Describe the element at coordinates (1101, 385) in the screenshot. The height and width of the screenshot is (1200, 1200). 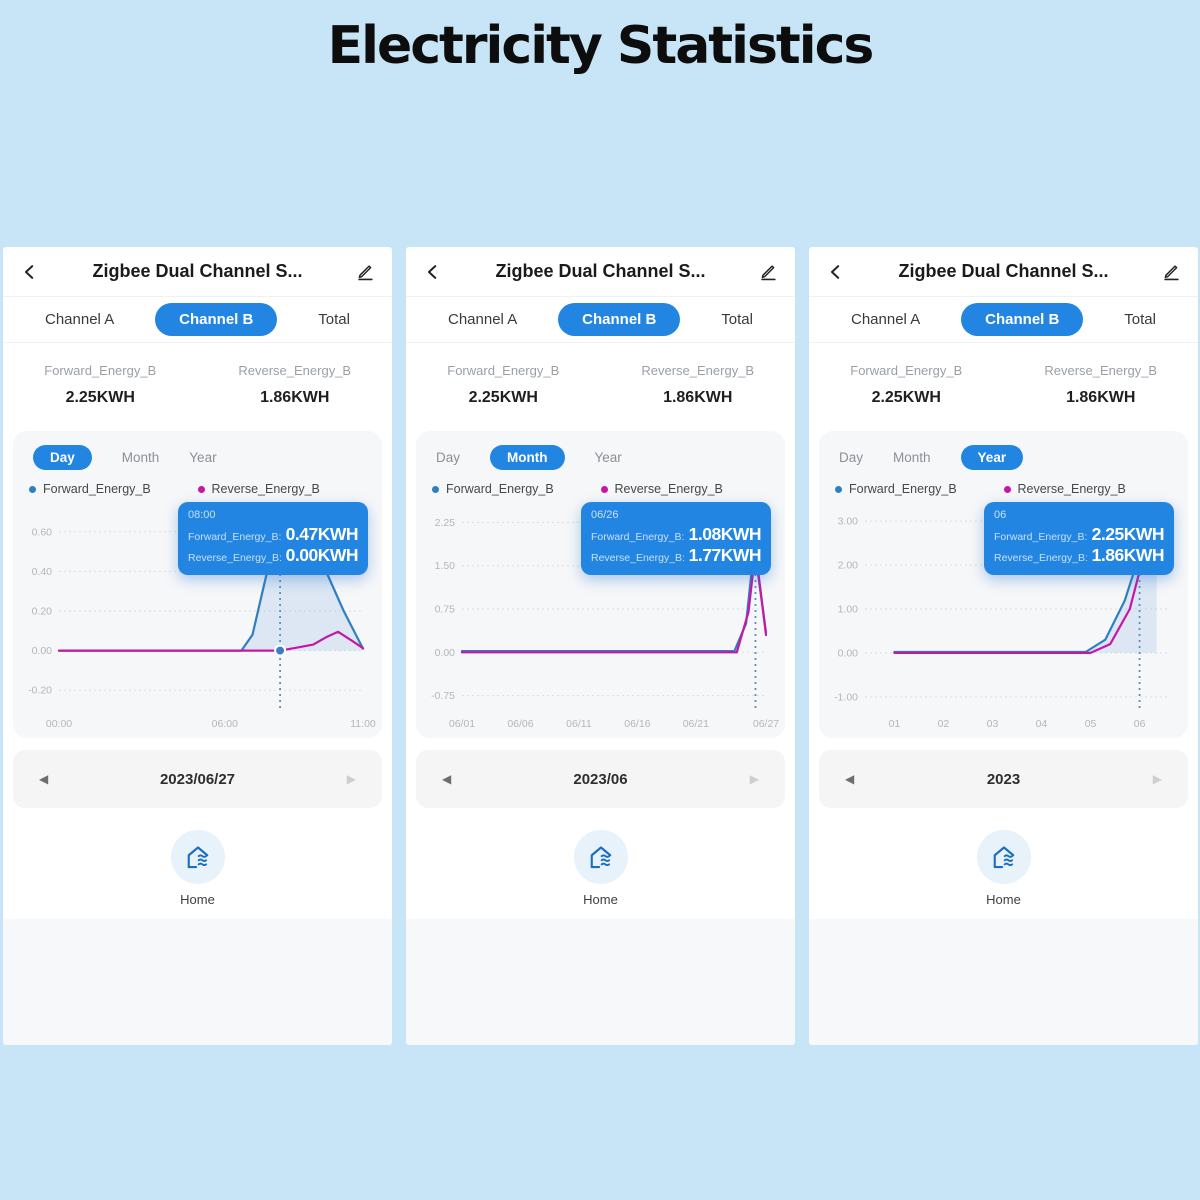
I see `metric: Reverse_Energy_B 1.86KWH` at that location.